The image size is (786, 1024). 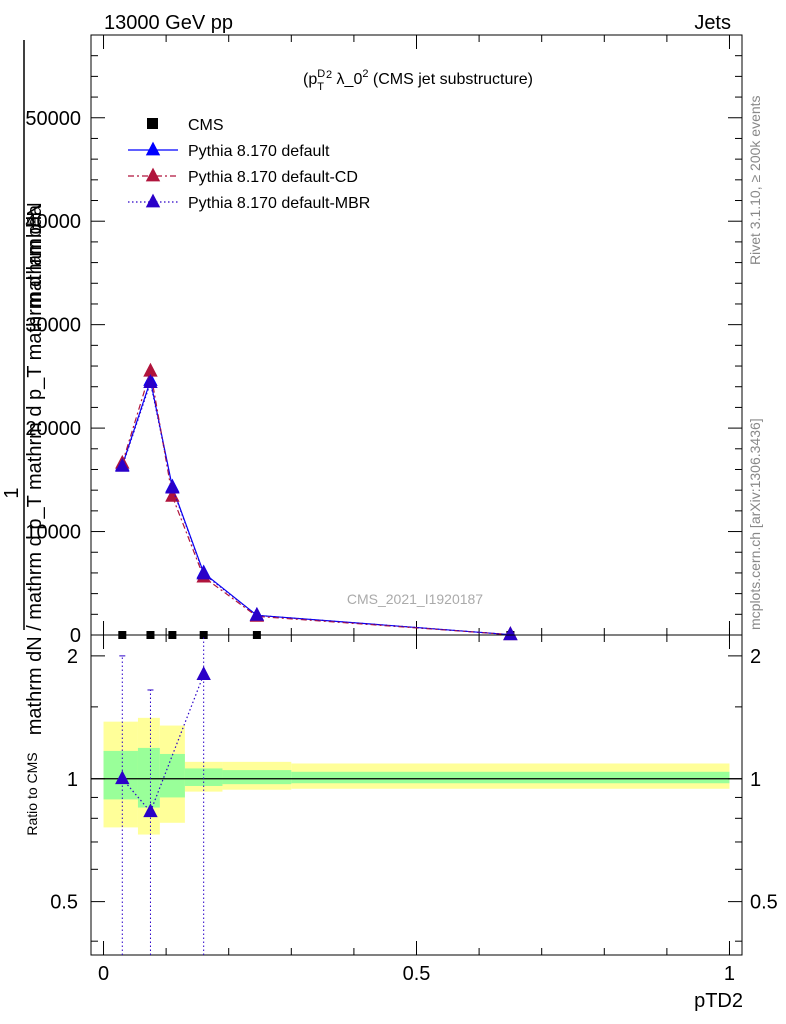 I want to click on legend-label: Pythia 8.170 default-CD, so click(x=273, y=177).